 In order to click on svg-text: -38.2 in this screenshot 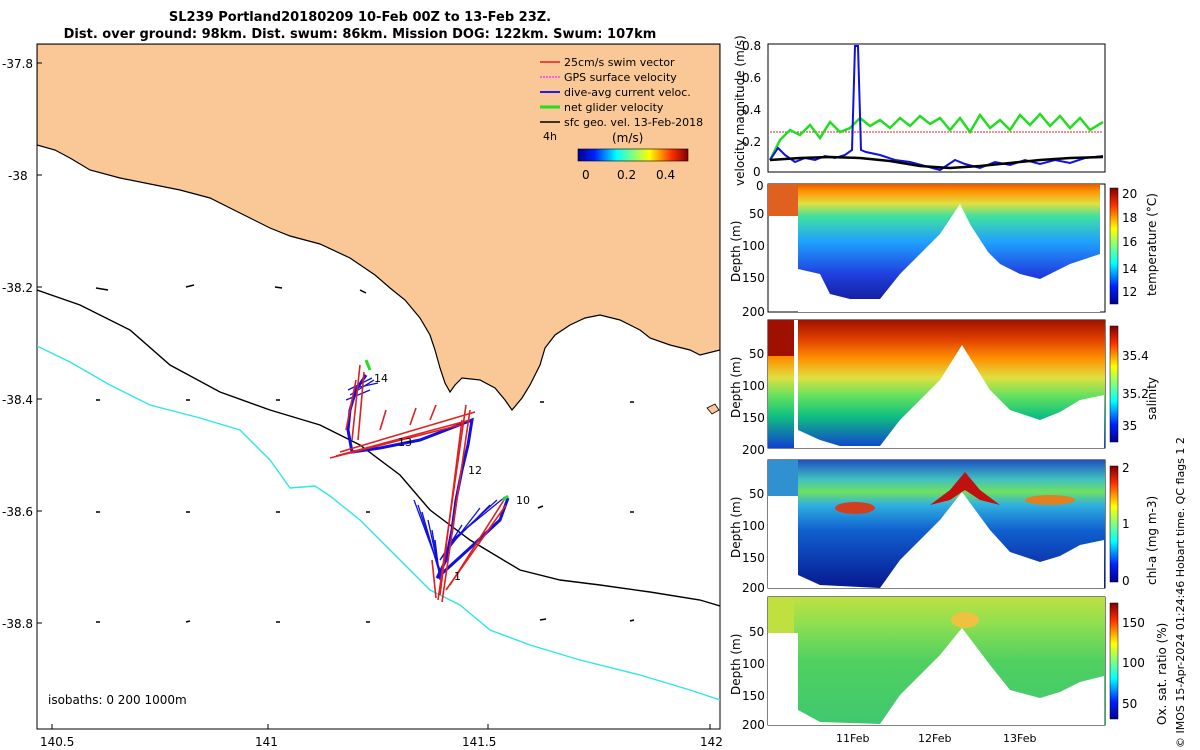, I will do `click(17, 288)`.